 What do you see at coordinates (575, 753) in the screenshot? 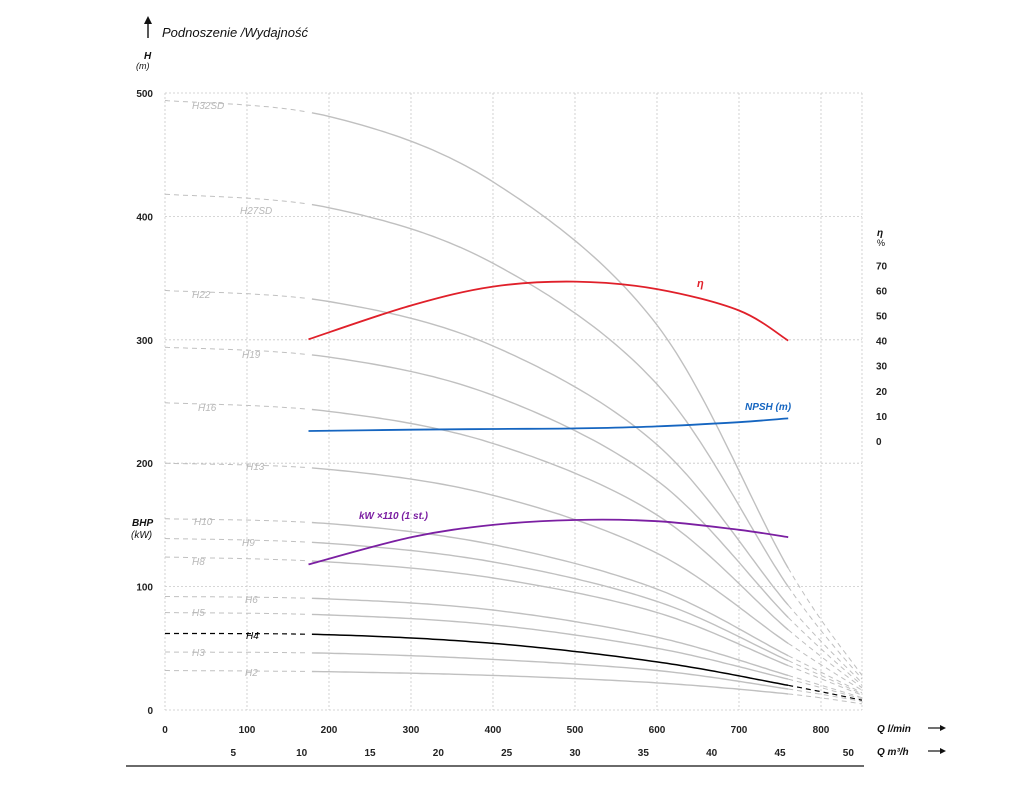
I see `x2-tick-label: 30` at bounding box center [575, 753].